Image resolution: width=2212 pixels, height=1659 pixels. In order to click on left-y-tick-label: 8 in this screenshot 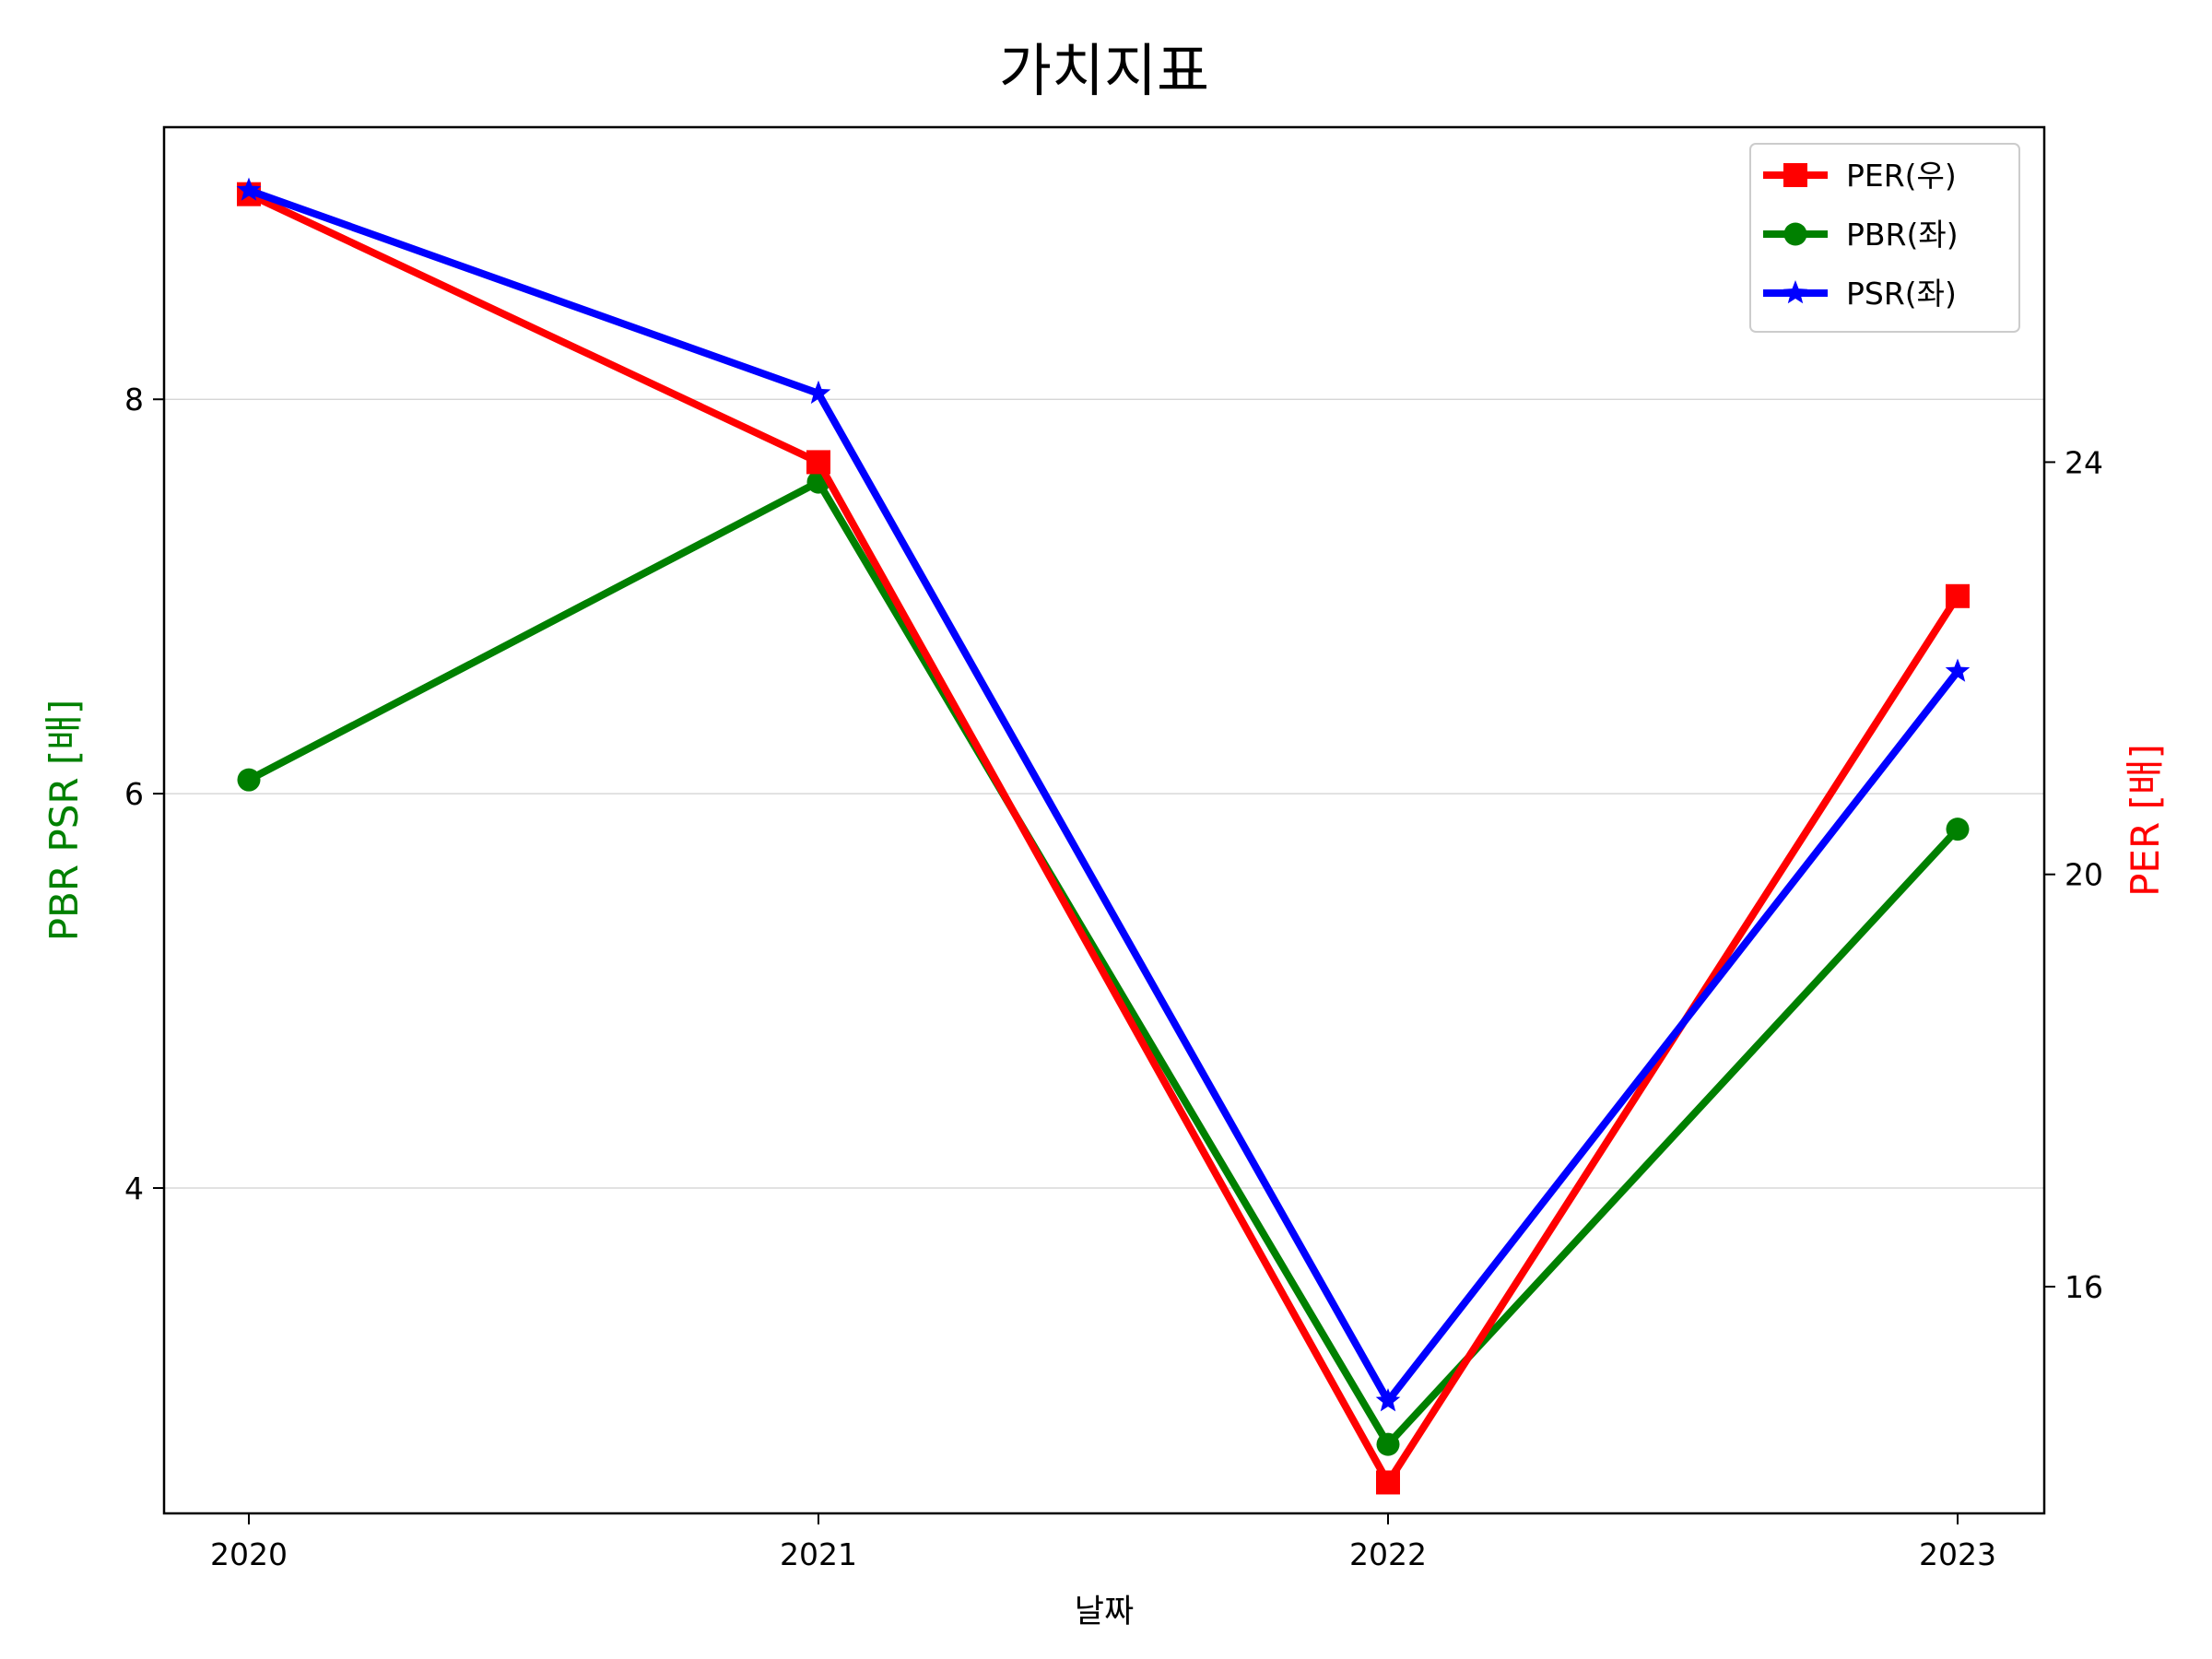, I will do `click(134, 400)`.